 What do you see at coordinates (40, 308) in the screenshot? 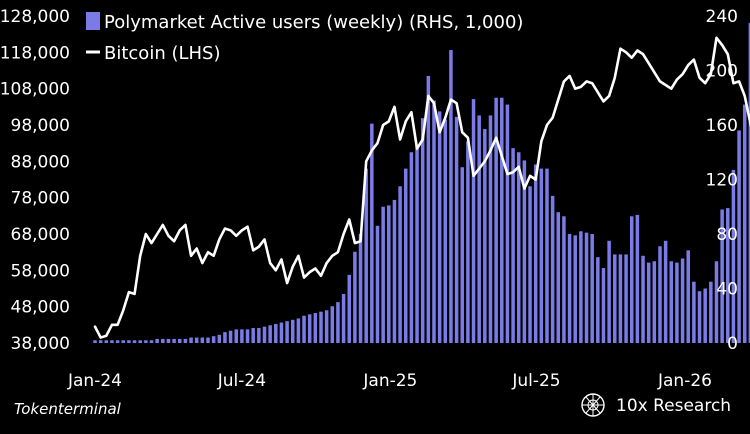
I see `left-tick-label: 48,000` at bounding box center [40, 308].